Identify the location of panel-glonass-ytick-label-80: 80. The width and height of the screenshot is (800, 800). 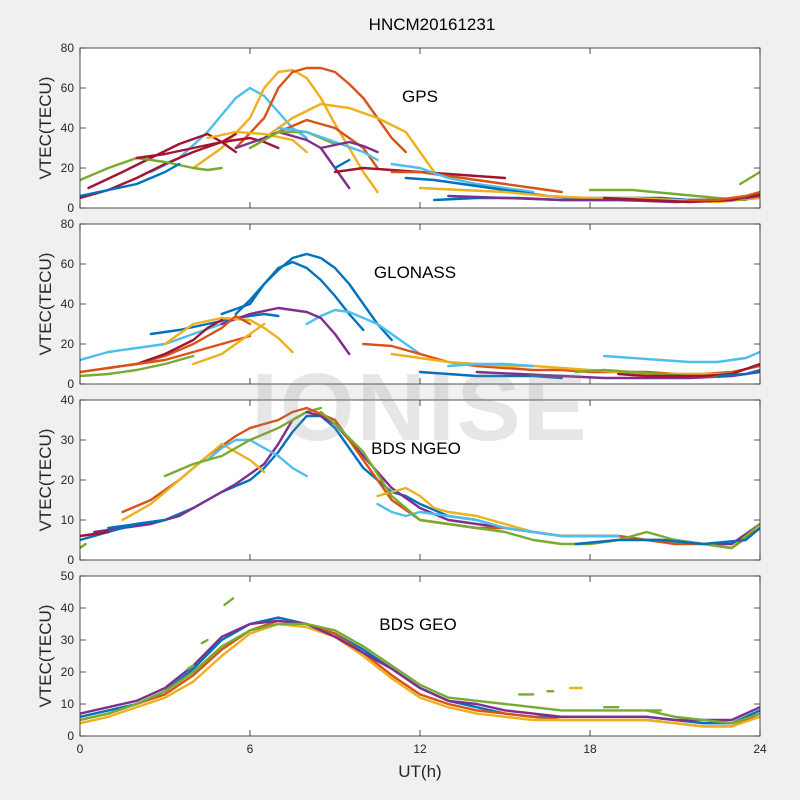
(68, 224).